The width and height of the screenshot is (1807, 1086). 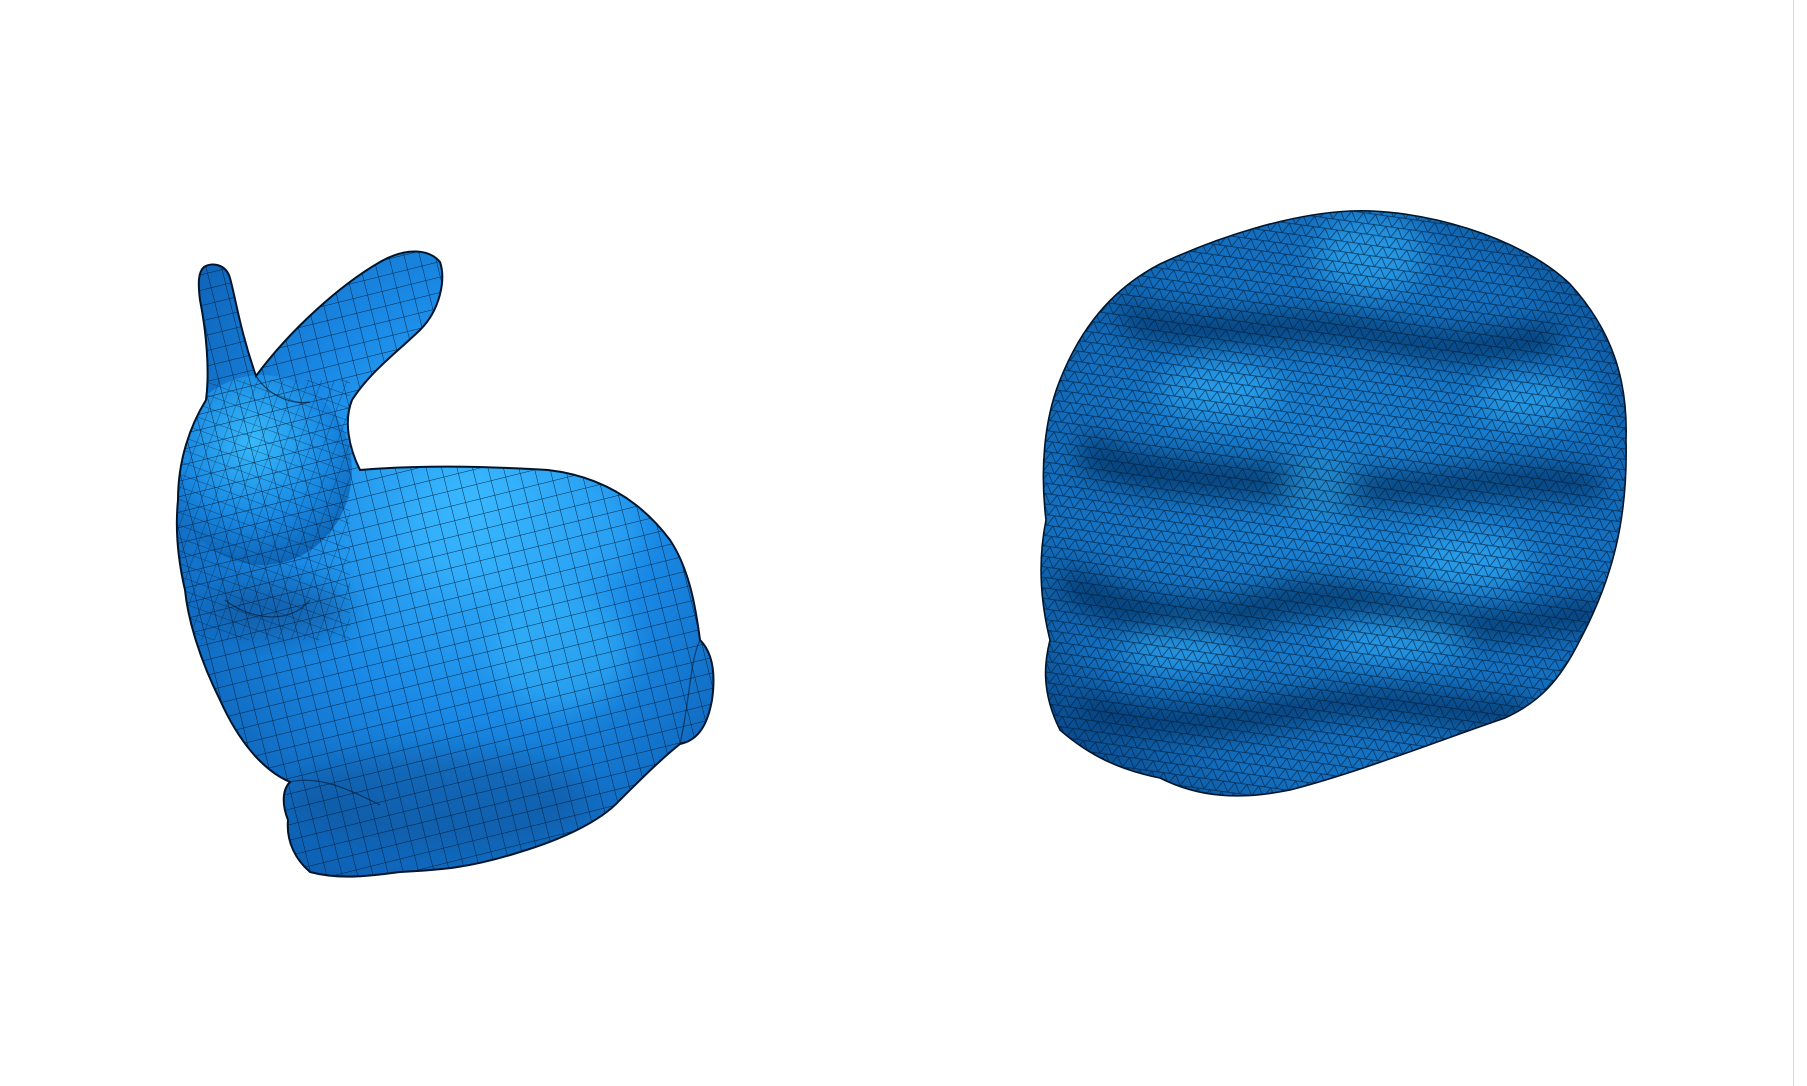 I want to click on bunny-quad-wireframe-head, so click(x=263, y=510).